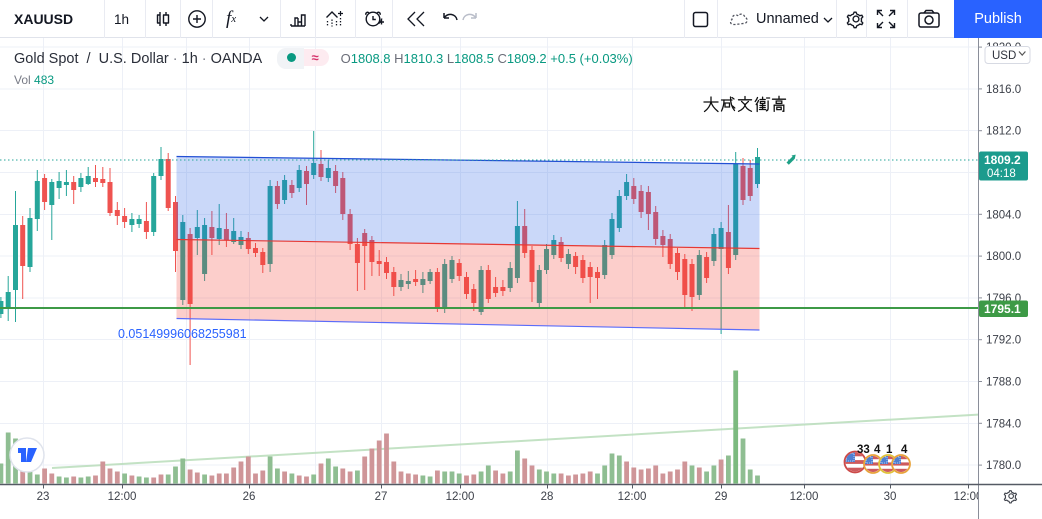 The height and width of the screenshot is (519, 1042). Describe the element at coordinates (1002, 309) in the screenshot. I see `svg-text: 1795.1` at that location.